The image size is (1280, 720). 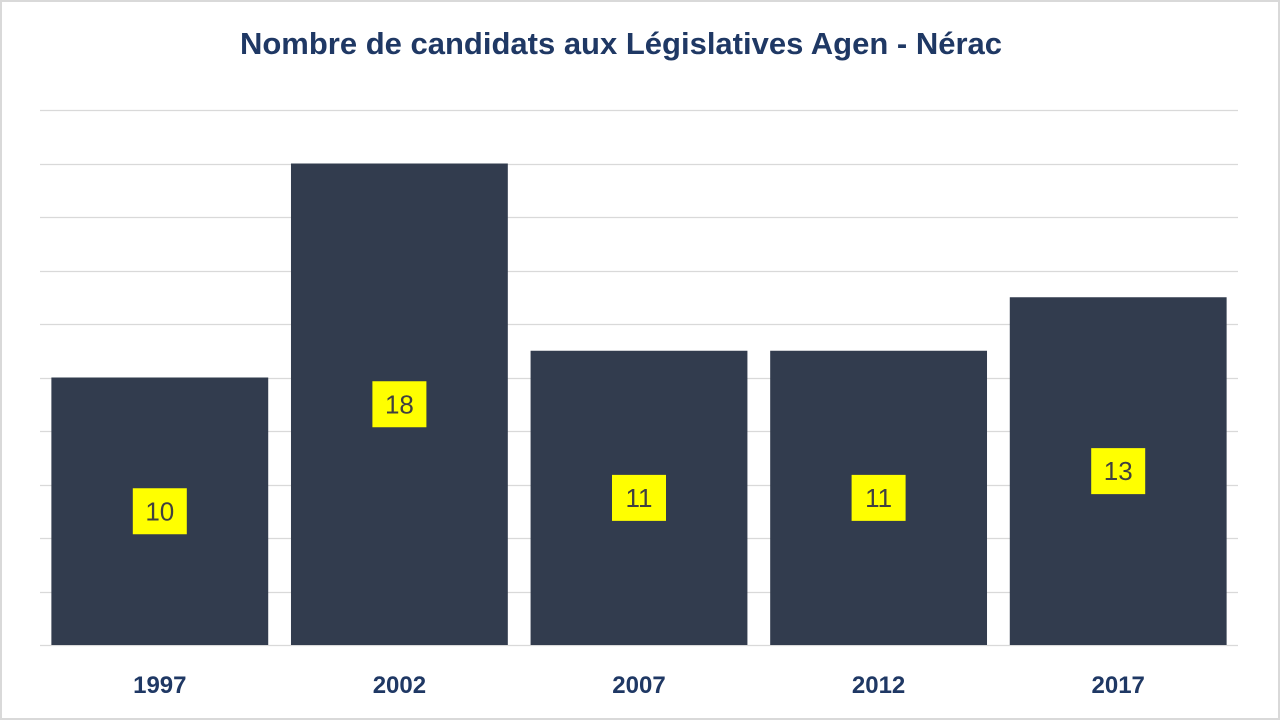 I want to click on data-label-2007: 11, so click(x=639, y=497).